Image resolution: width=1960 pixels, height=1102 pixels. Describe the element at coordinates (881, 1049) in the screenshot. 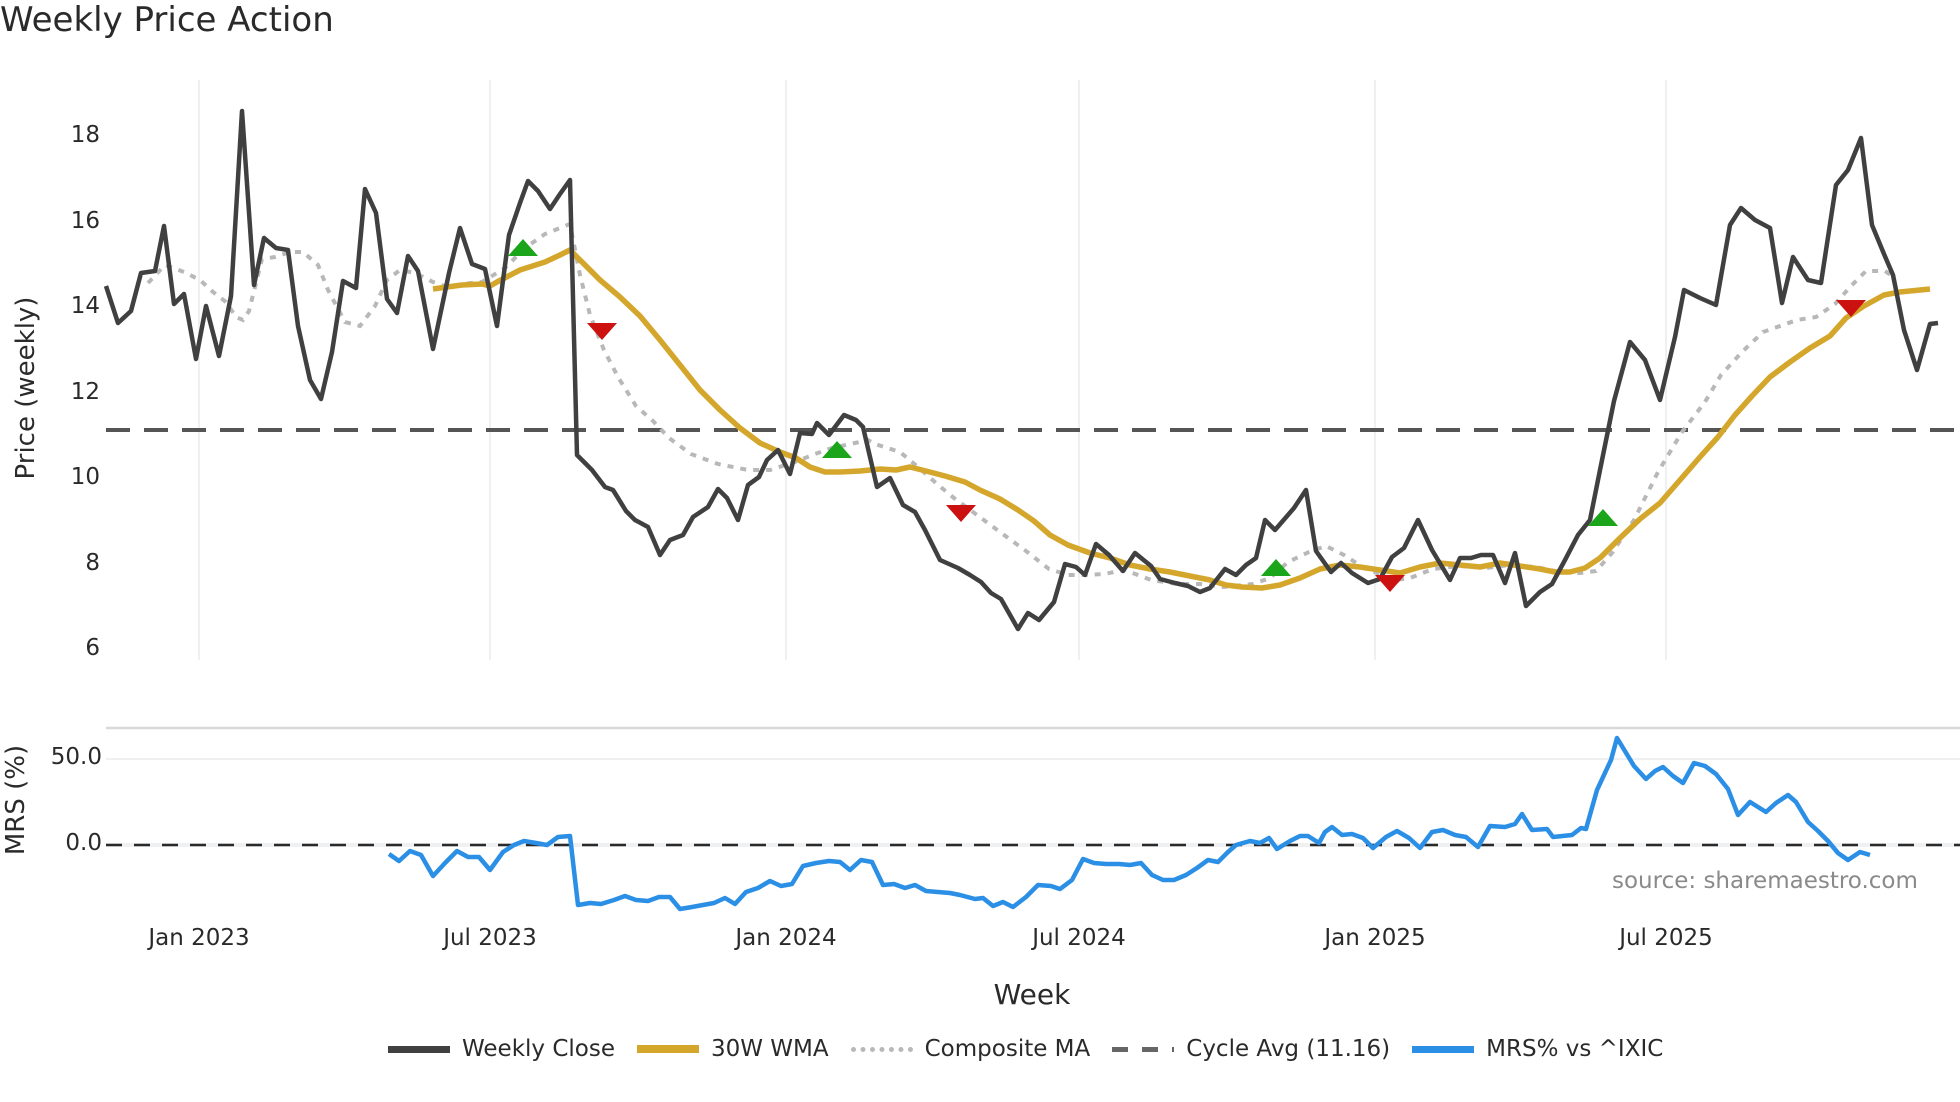

I see `dotted-line-icon` at that location.